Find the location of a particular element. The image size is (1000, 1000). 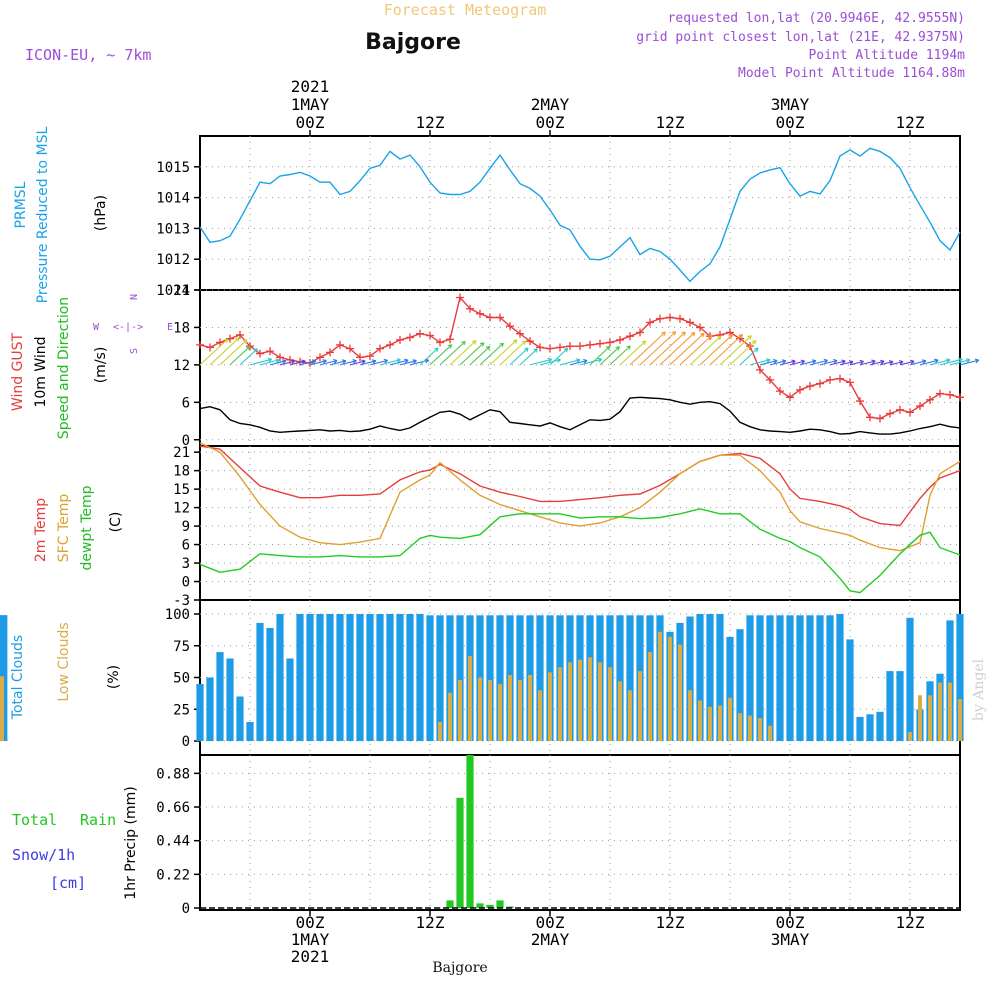

wind-label-gust: Wind GUST is located at coordinates (18, 371).